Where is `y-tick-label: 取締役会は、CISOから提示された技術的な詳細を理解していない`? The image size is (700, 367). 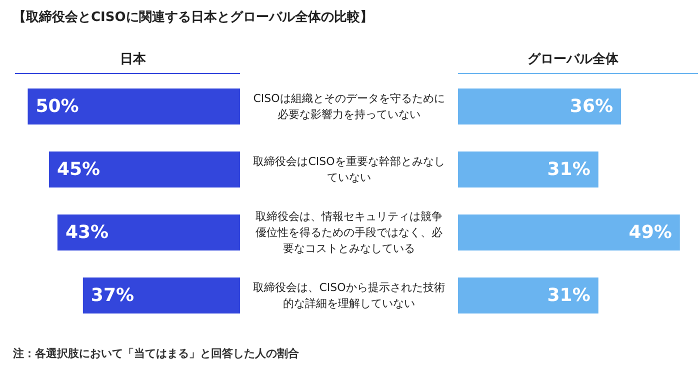
y-tick-label: 取締役会は、CISOから提示された技術的な詳細を理解していない is located at coordinates (349, 295).